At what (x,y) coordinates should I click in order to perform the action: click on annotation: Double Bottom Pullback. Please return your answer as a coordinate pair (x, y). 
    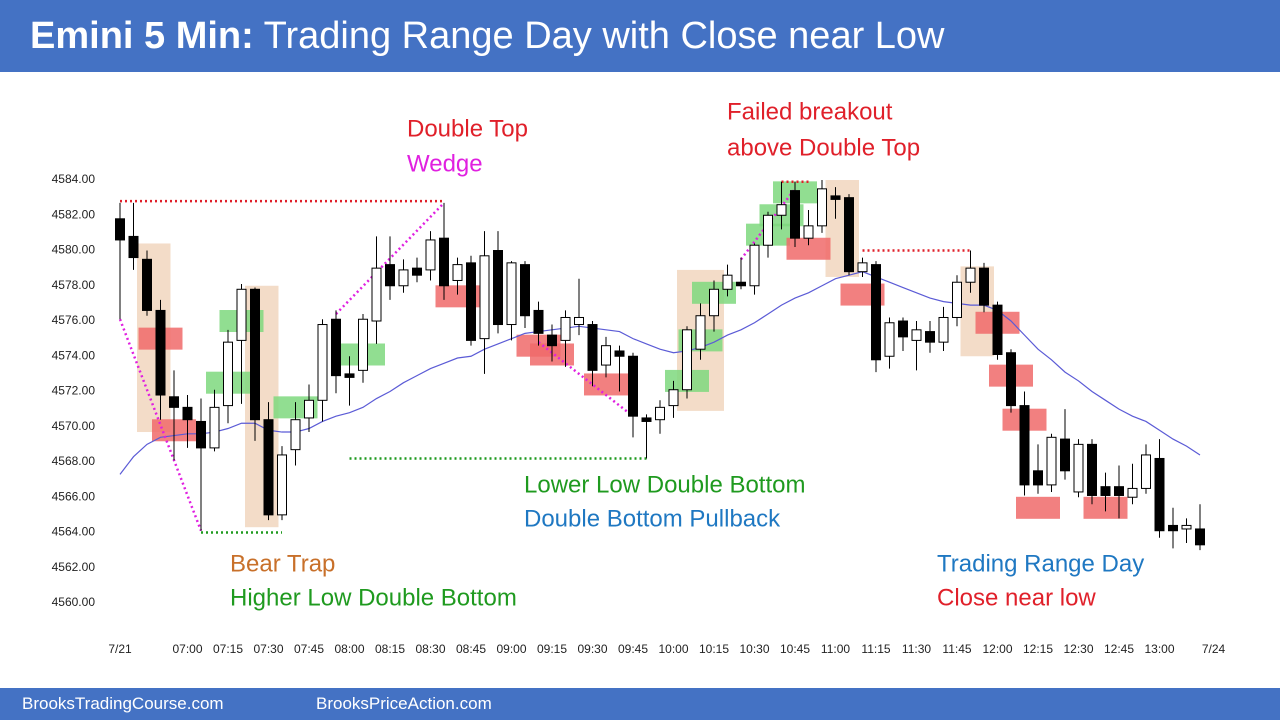
    Looking at the image, I should click on (652, 518).